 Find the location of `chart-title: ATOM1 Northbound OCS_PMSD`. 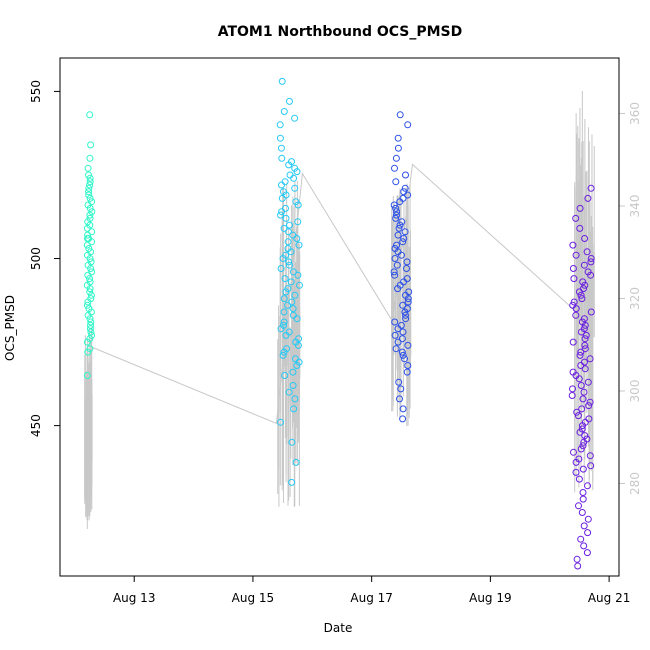

chart-title: ATOM1 Northbound OCS_PMSD is located at coordinates (340, 32).